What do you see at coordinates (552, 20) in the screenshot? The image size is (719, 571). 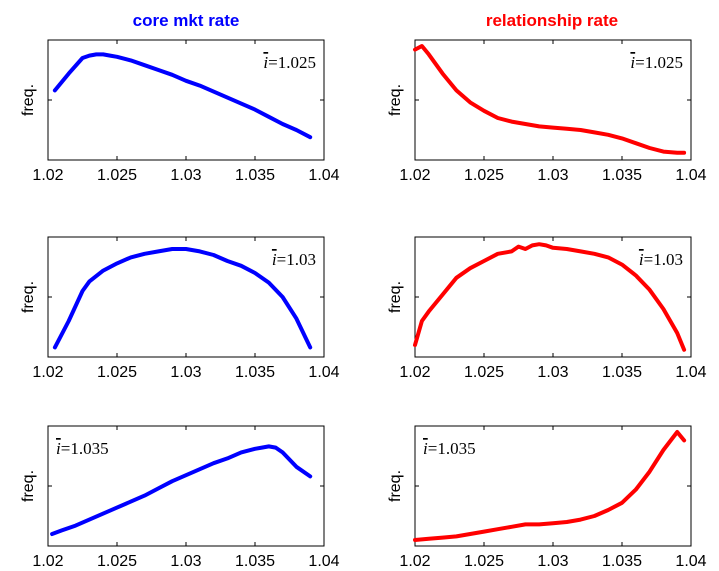 I see `column-title-right: relationship rate` at bounding box center [552, 20].